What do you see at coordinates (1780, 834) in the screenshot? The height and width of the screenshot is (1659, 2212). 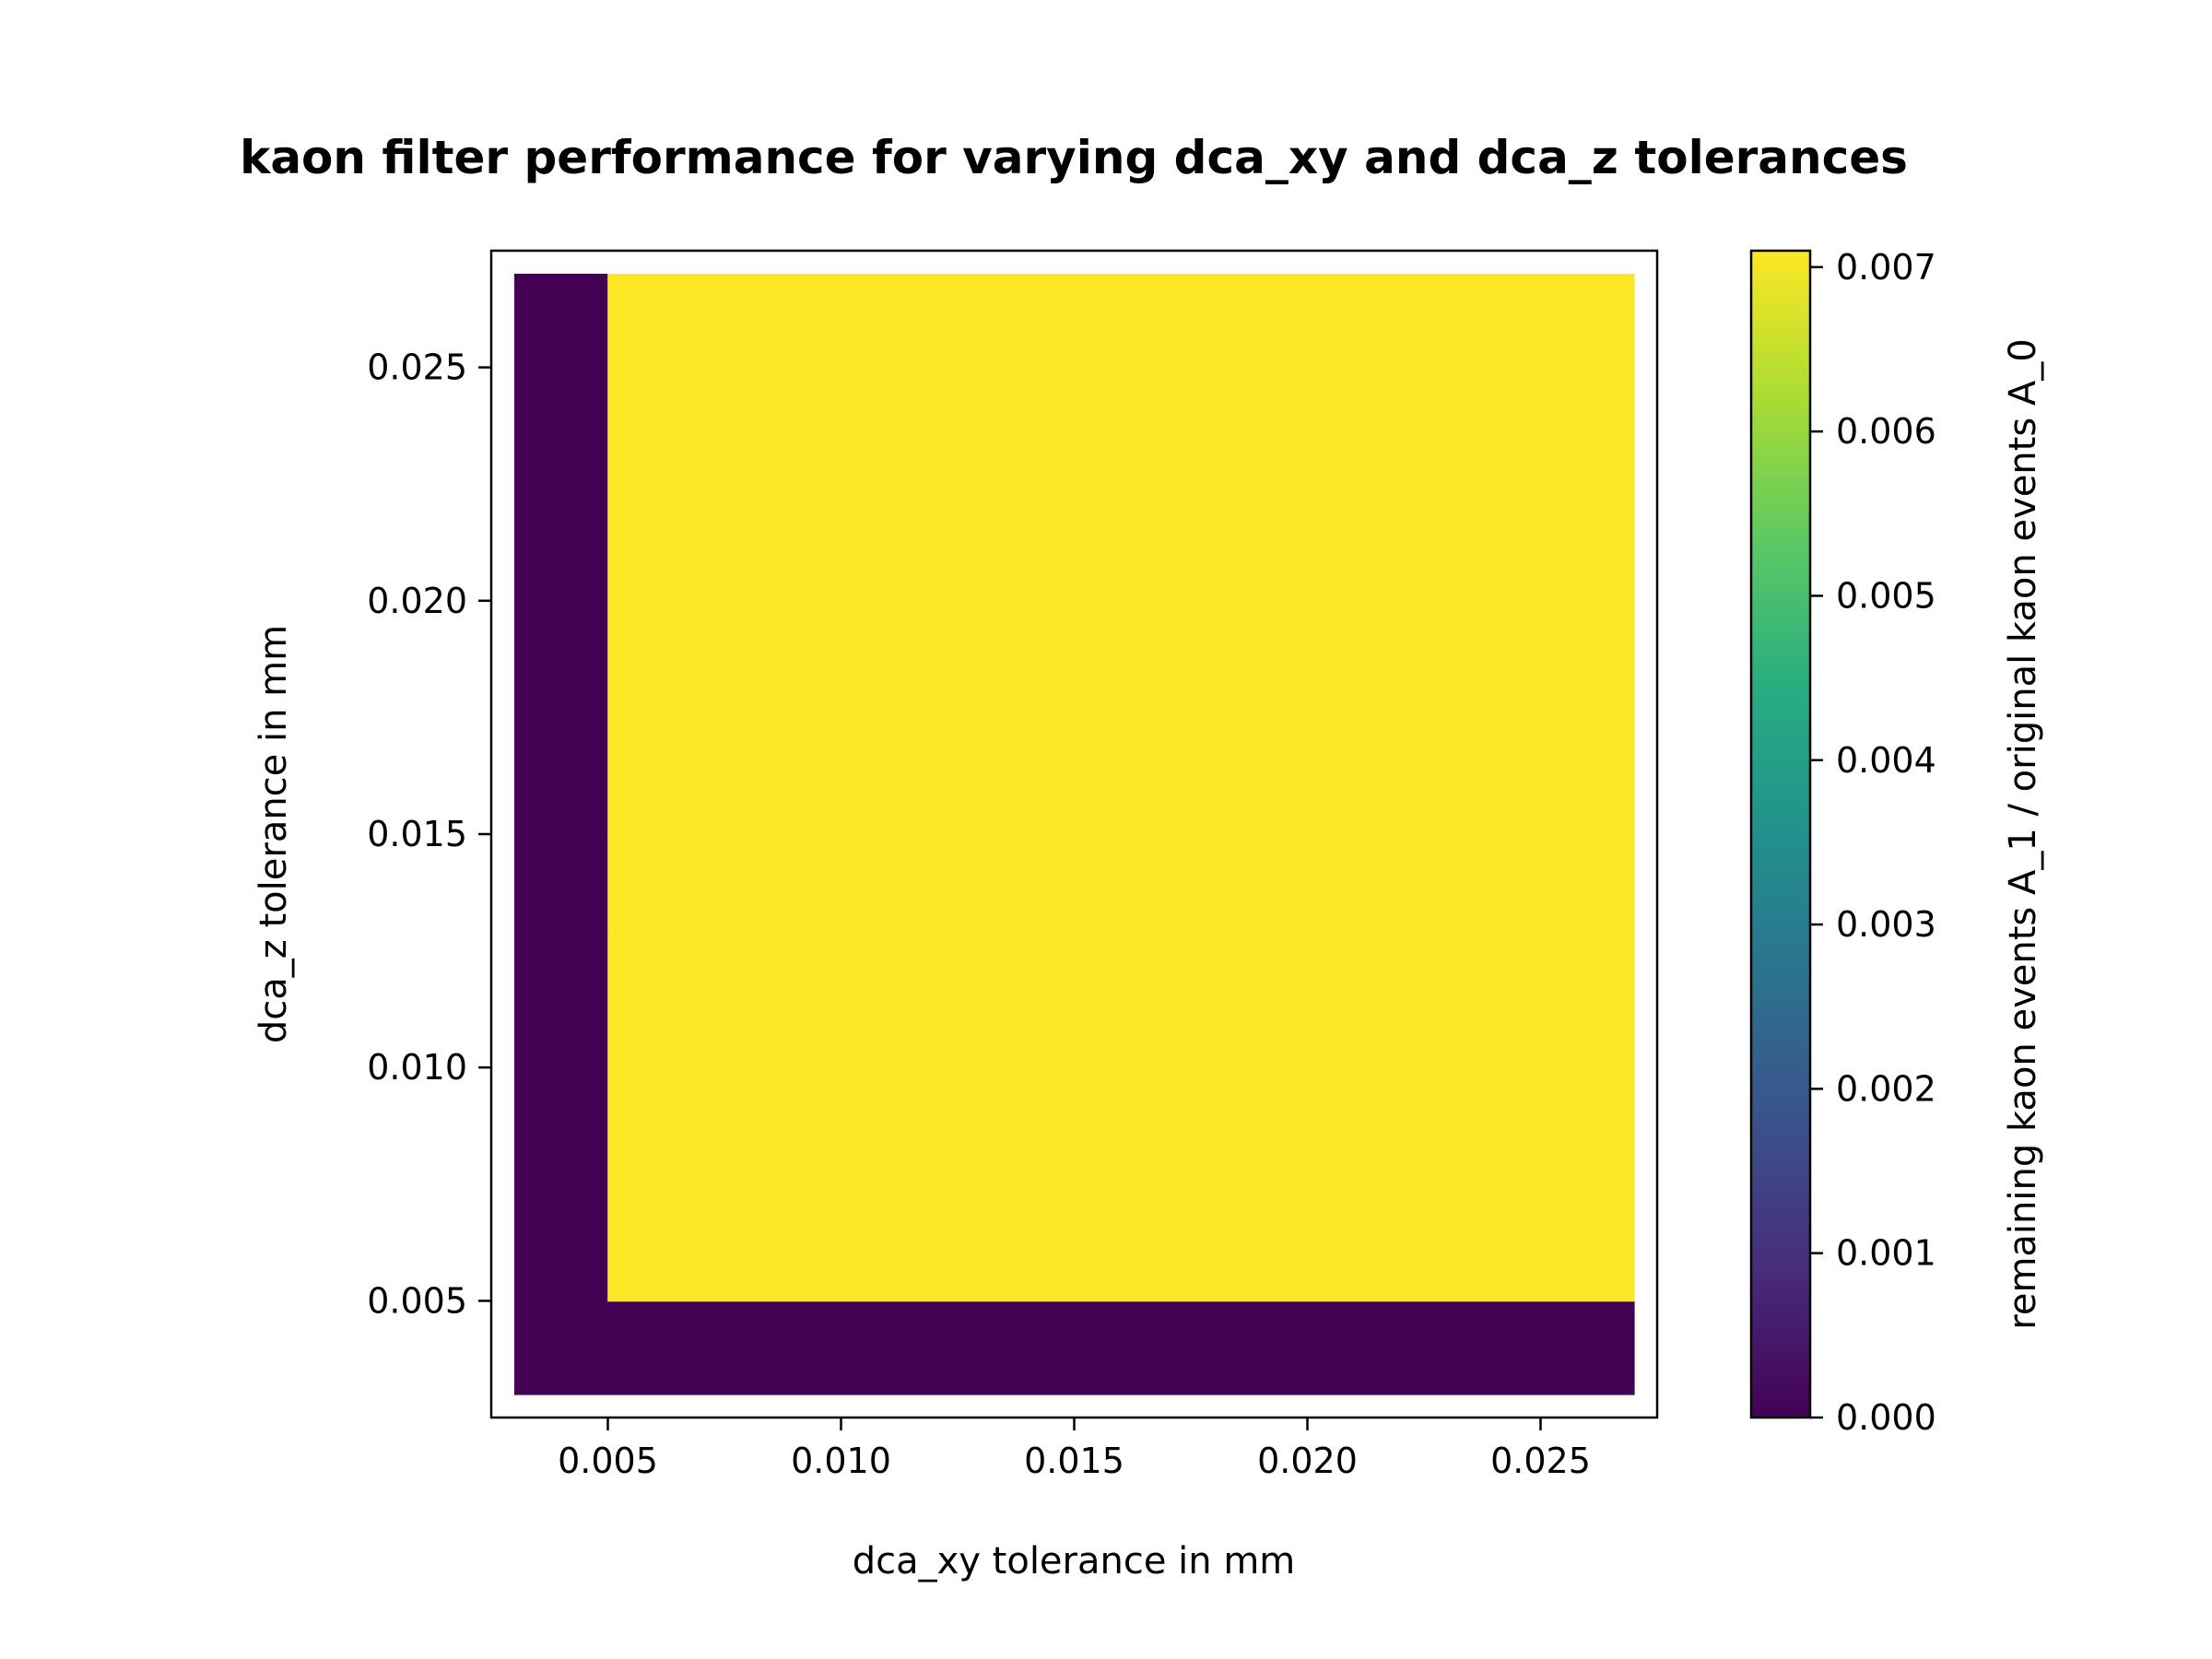 I see `colorbar` at bounding box center [1780, 834].